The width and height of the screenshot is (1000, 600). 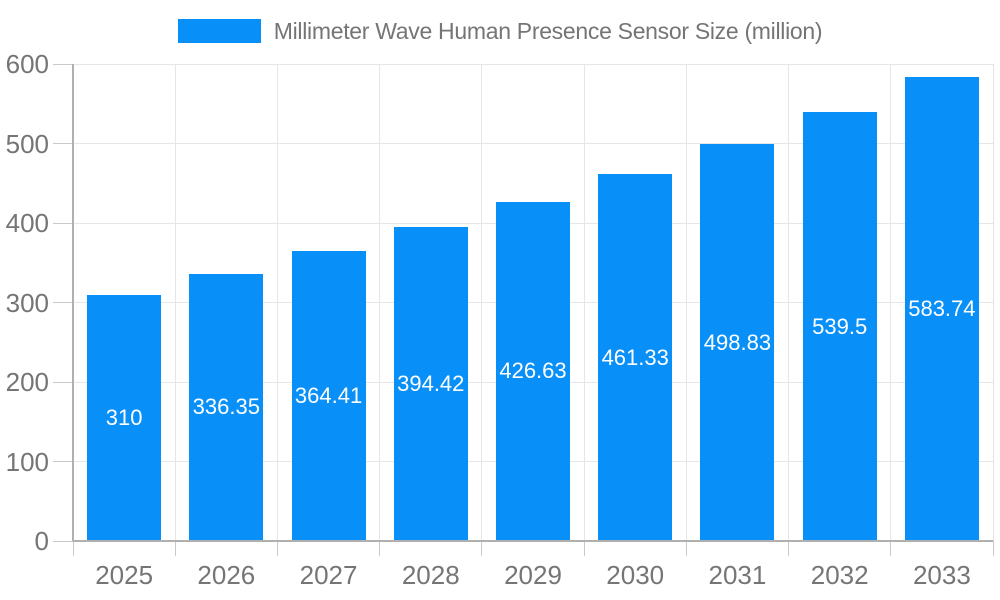 What do you see at coordinates (839, 326) in the screenshot?
I see `bar-2032` at bounding box center [839, 326].